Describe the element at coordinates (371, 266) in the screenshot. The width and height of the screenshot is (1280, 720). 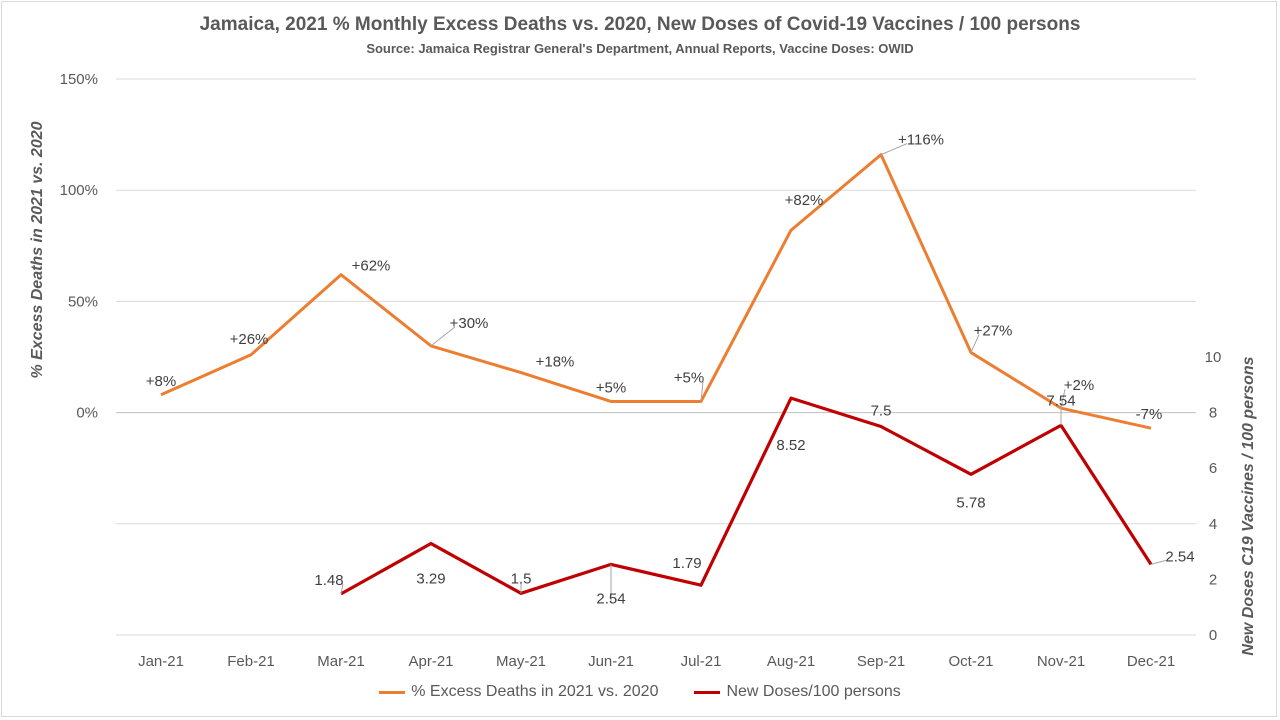
I see `data-label: +62%` at that location.